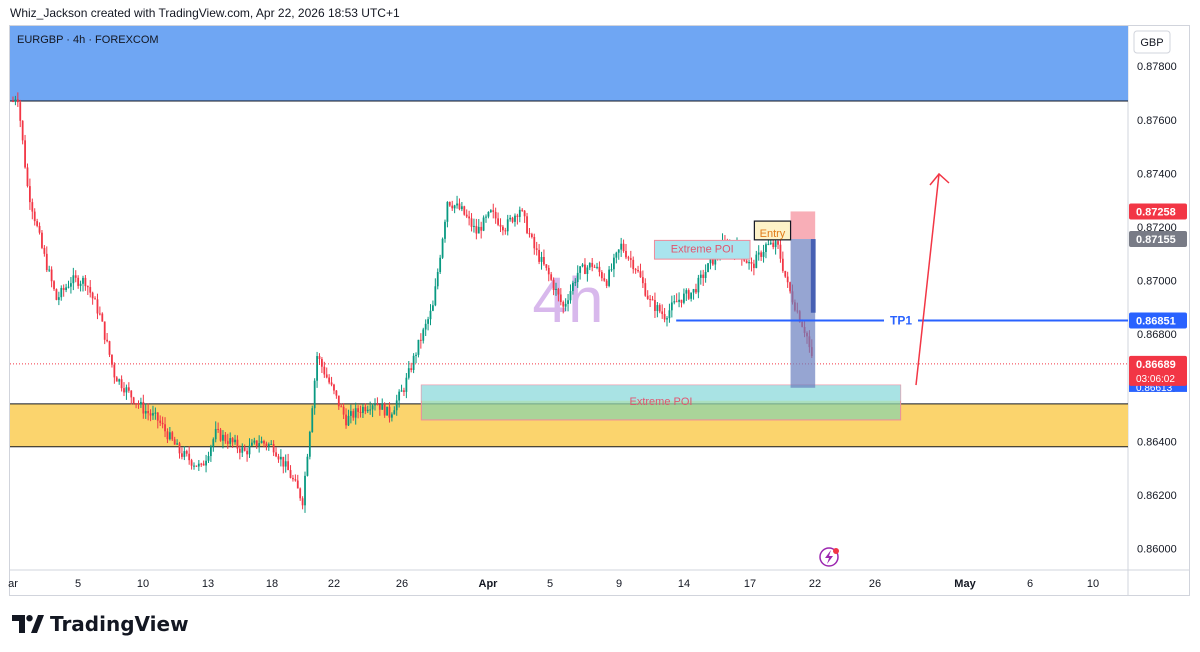 This screenshot has width=1200, height=652. Describe the element at coordinates (829, 557) in the screenshot. I see `lightning-icon` at that location.